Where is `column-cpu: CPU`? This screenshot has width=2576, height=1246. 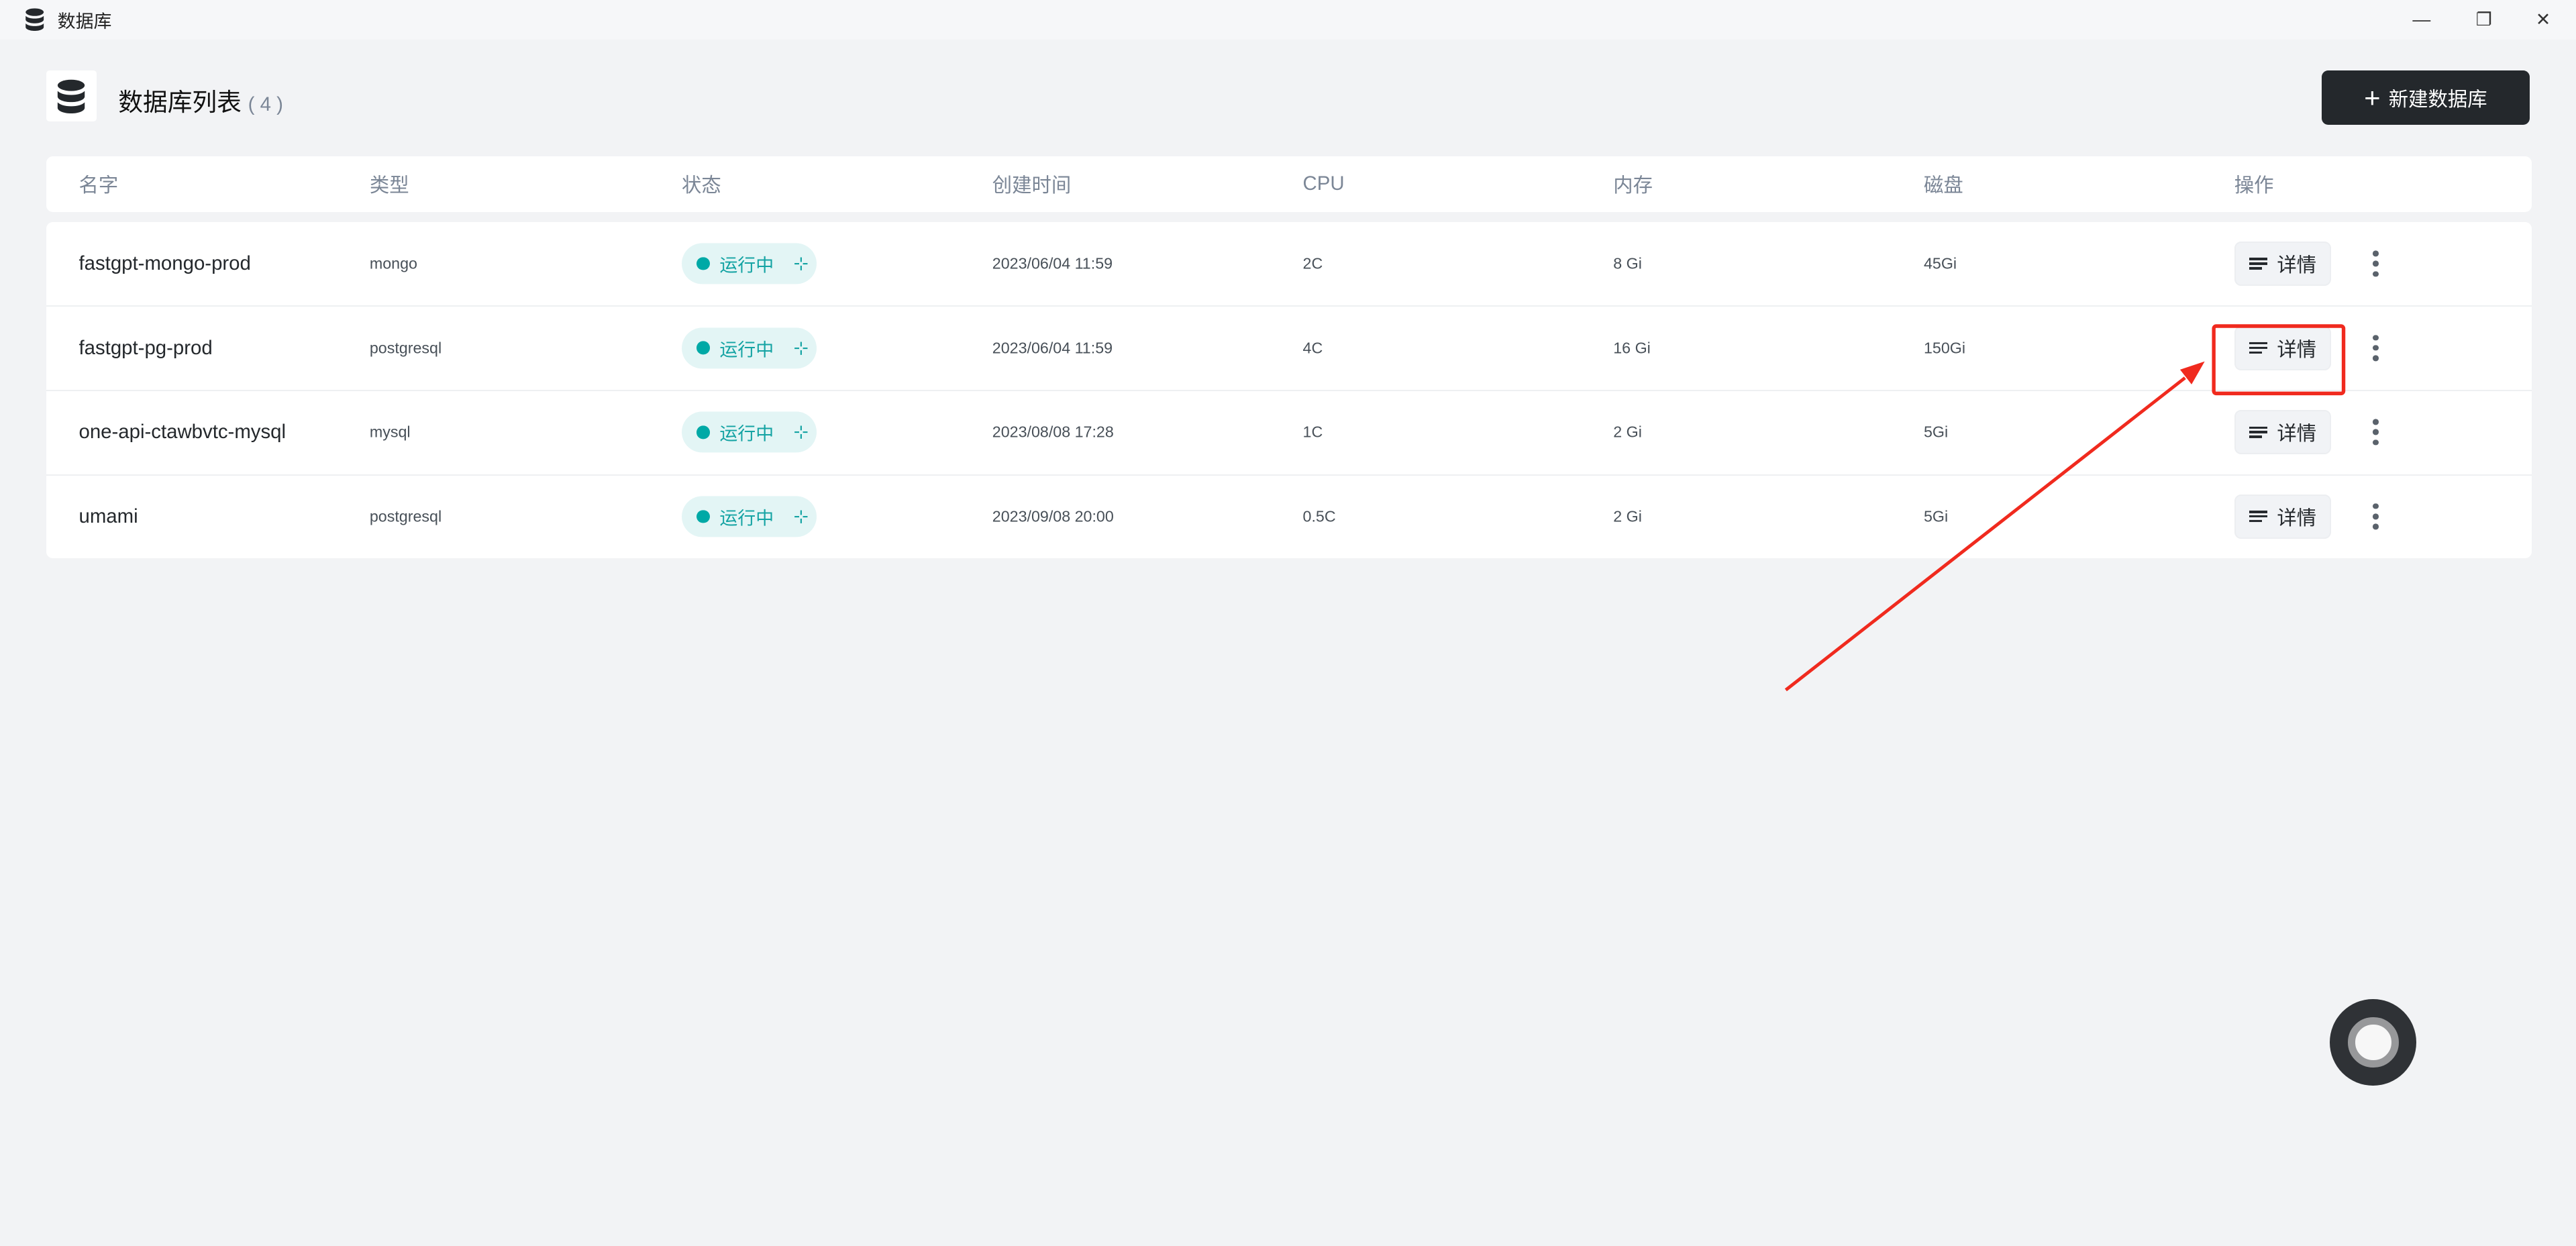
column-cpu: CPU is located at coordinates (1323, 183).